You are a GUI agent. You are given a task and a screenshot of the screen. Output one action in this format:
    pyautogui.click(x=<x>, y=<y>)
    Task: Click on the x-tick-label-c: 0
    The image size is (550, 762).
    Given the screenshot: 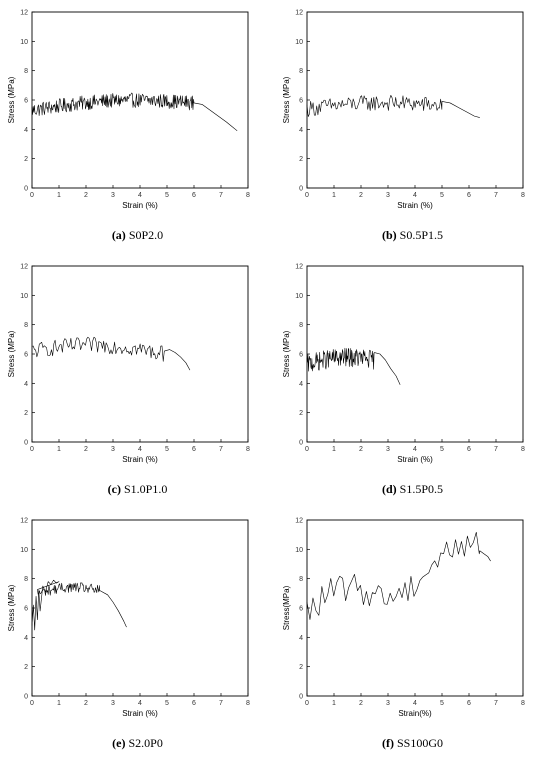 What is the action you would take?
    pyautogui.click(x=32, y=449)
    